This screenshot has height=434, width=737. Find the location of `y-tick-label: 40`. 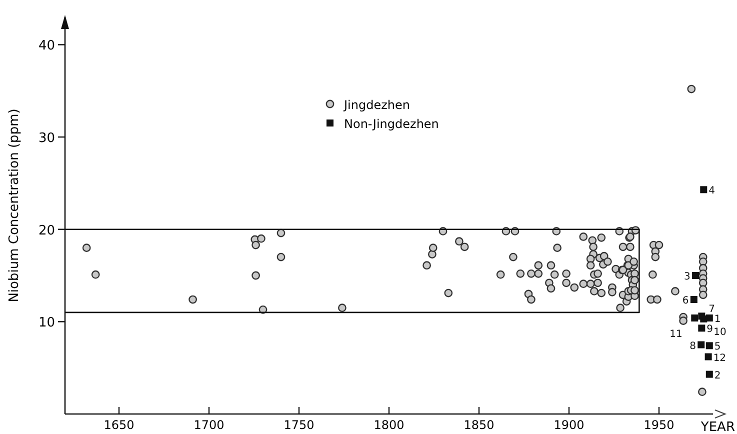

y-tick-label: 40 is located at coordinates (46, 46).